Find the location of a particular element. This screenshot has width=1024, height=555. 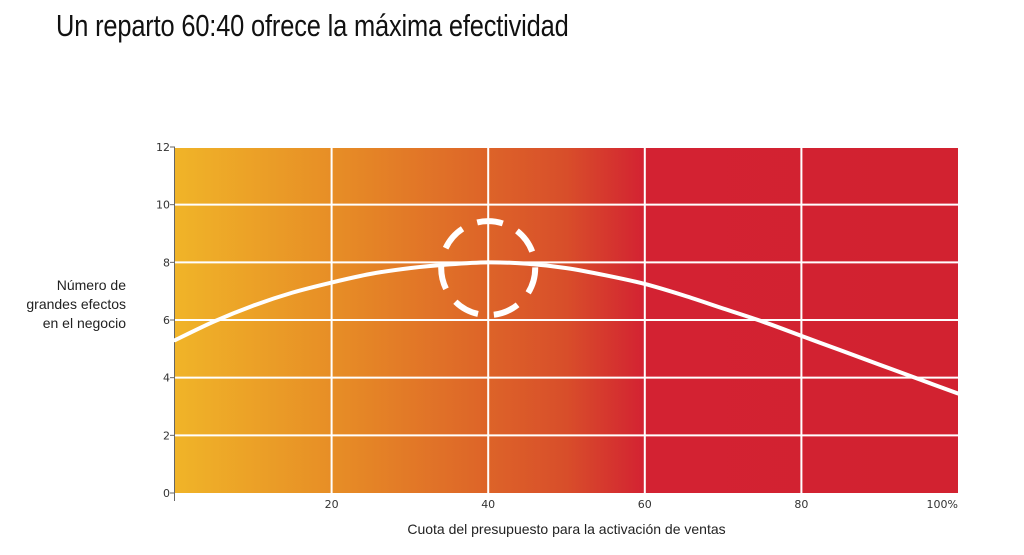

y-axis-label-line-2: grandes efectos is located at coordinates (76, 304).